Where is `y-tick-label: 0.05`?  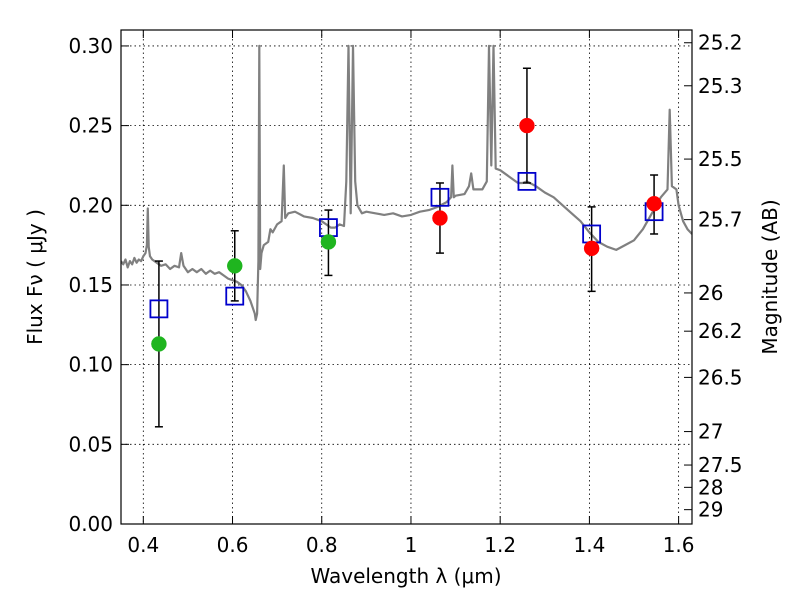
y-tick-label: 0.05 is located at coordinates (90, 444).